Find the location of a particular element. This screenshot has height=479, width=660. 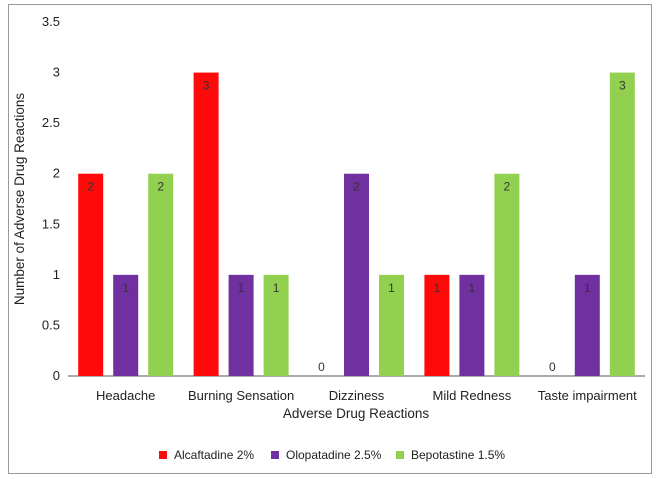

y-tick-label: 3.5 is located at coordinates (51, 21).